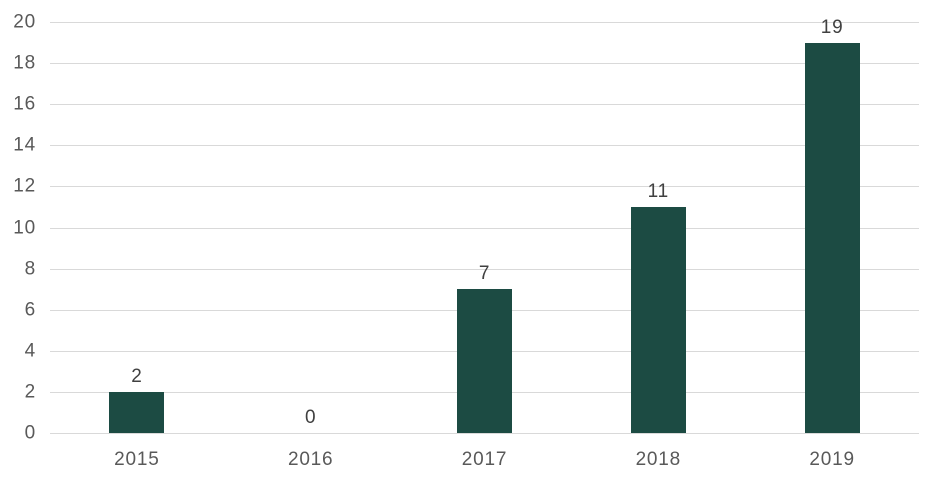 The width and height of the screenshot is (942, 483). Describe the element at coordinates (24, 186) in the screenshot. I see `y-axis-tick-label: 12` at that location.